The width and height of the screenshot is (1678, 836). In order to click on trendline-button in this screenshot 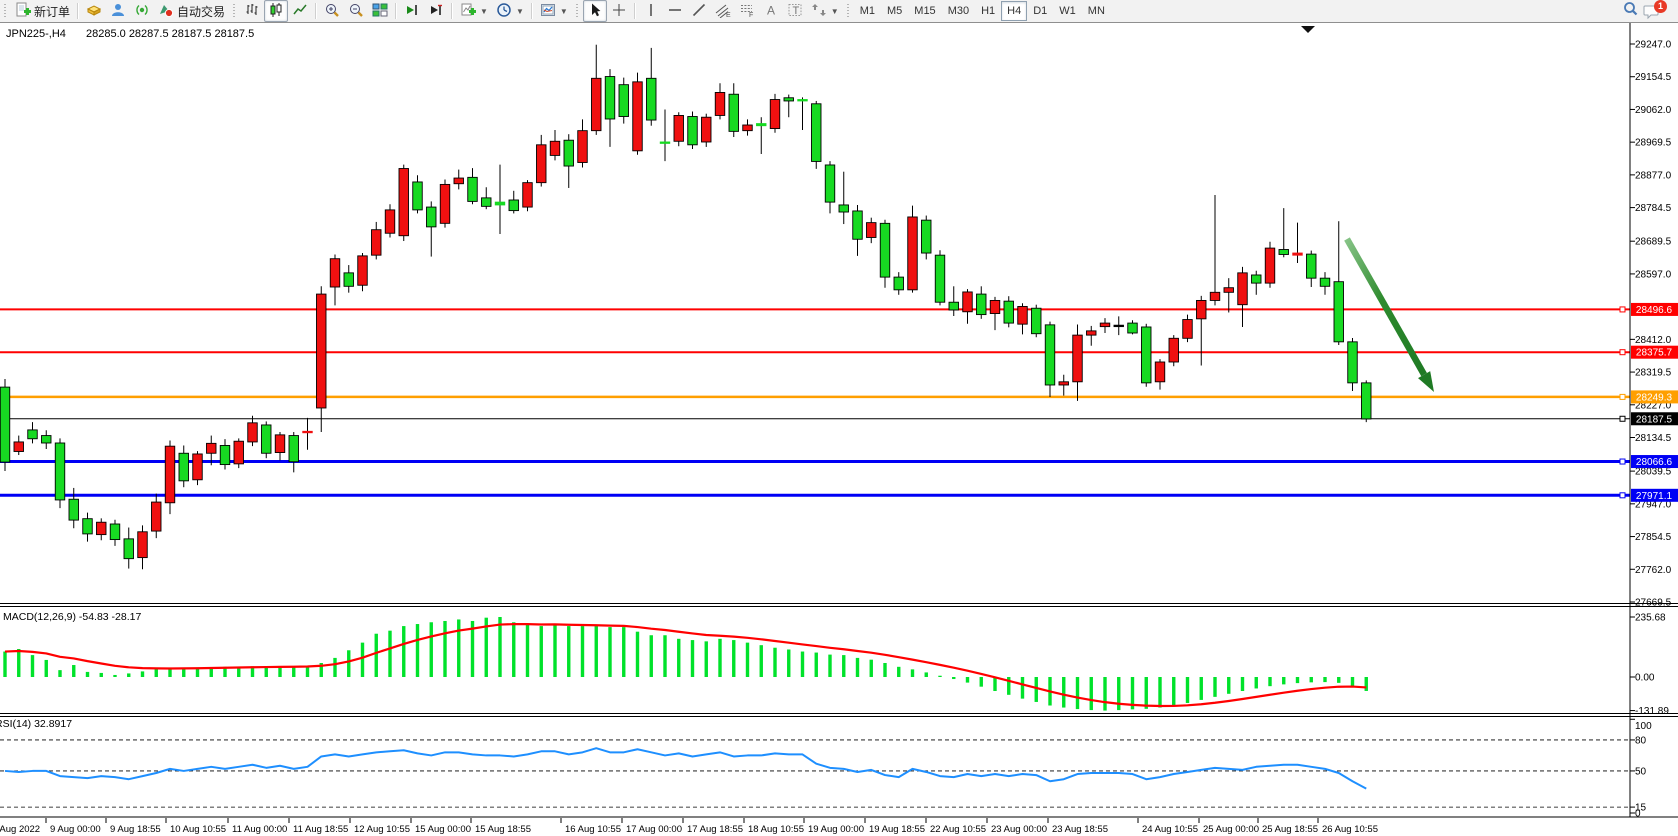, I will do `click(699, 11)`.